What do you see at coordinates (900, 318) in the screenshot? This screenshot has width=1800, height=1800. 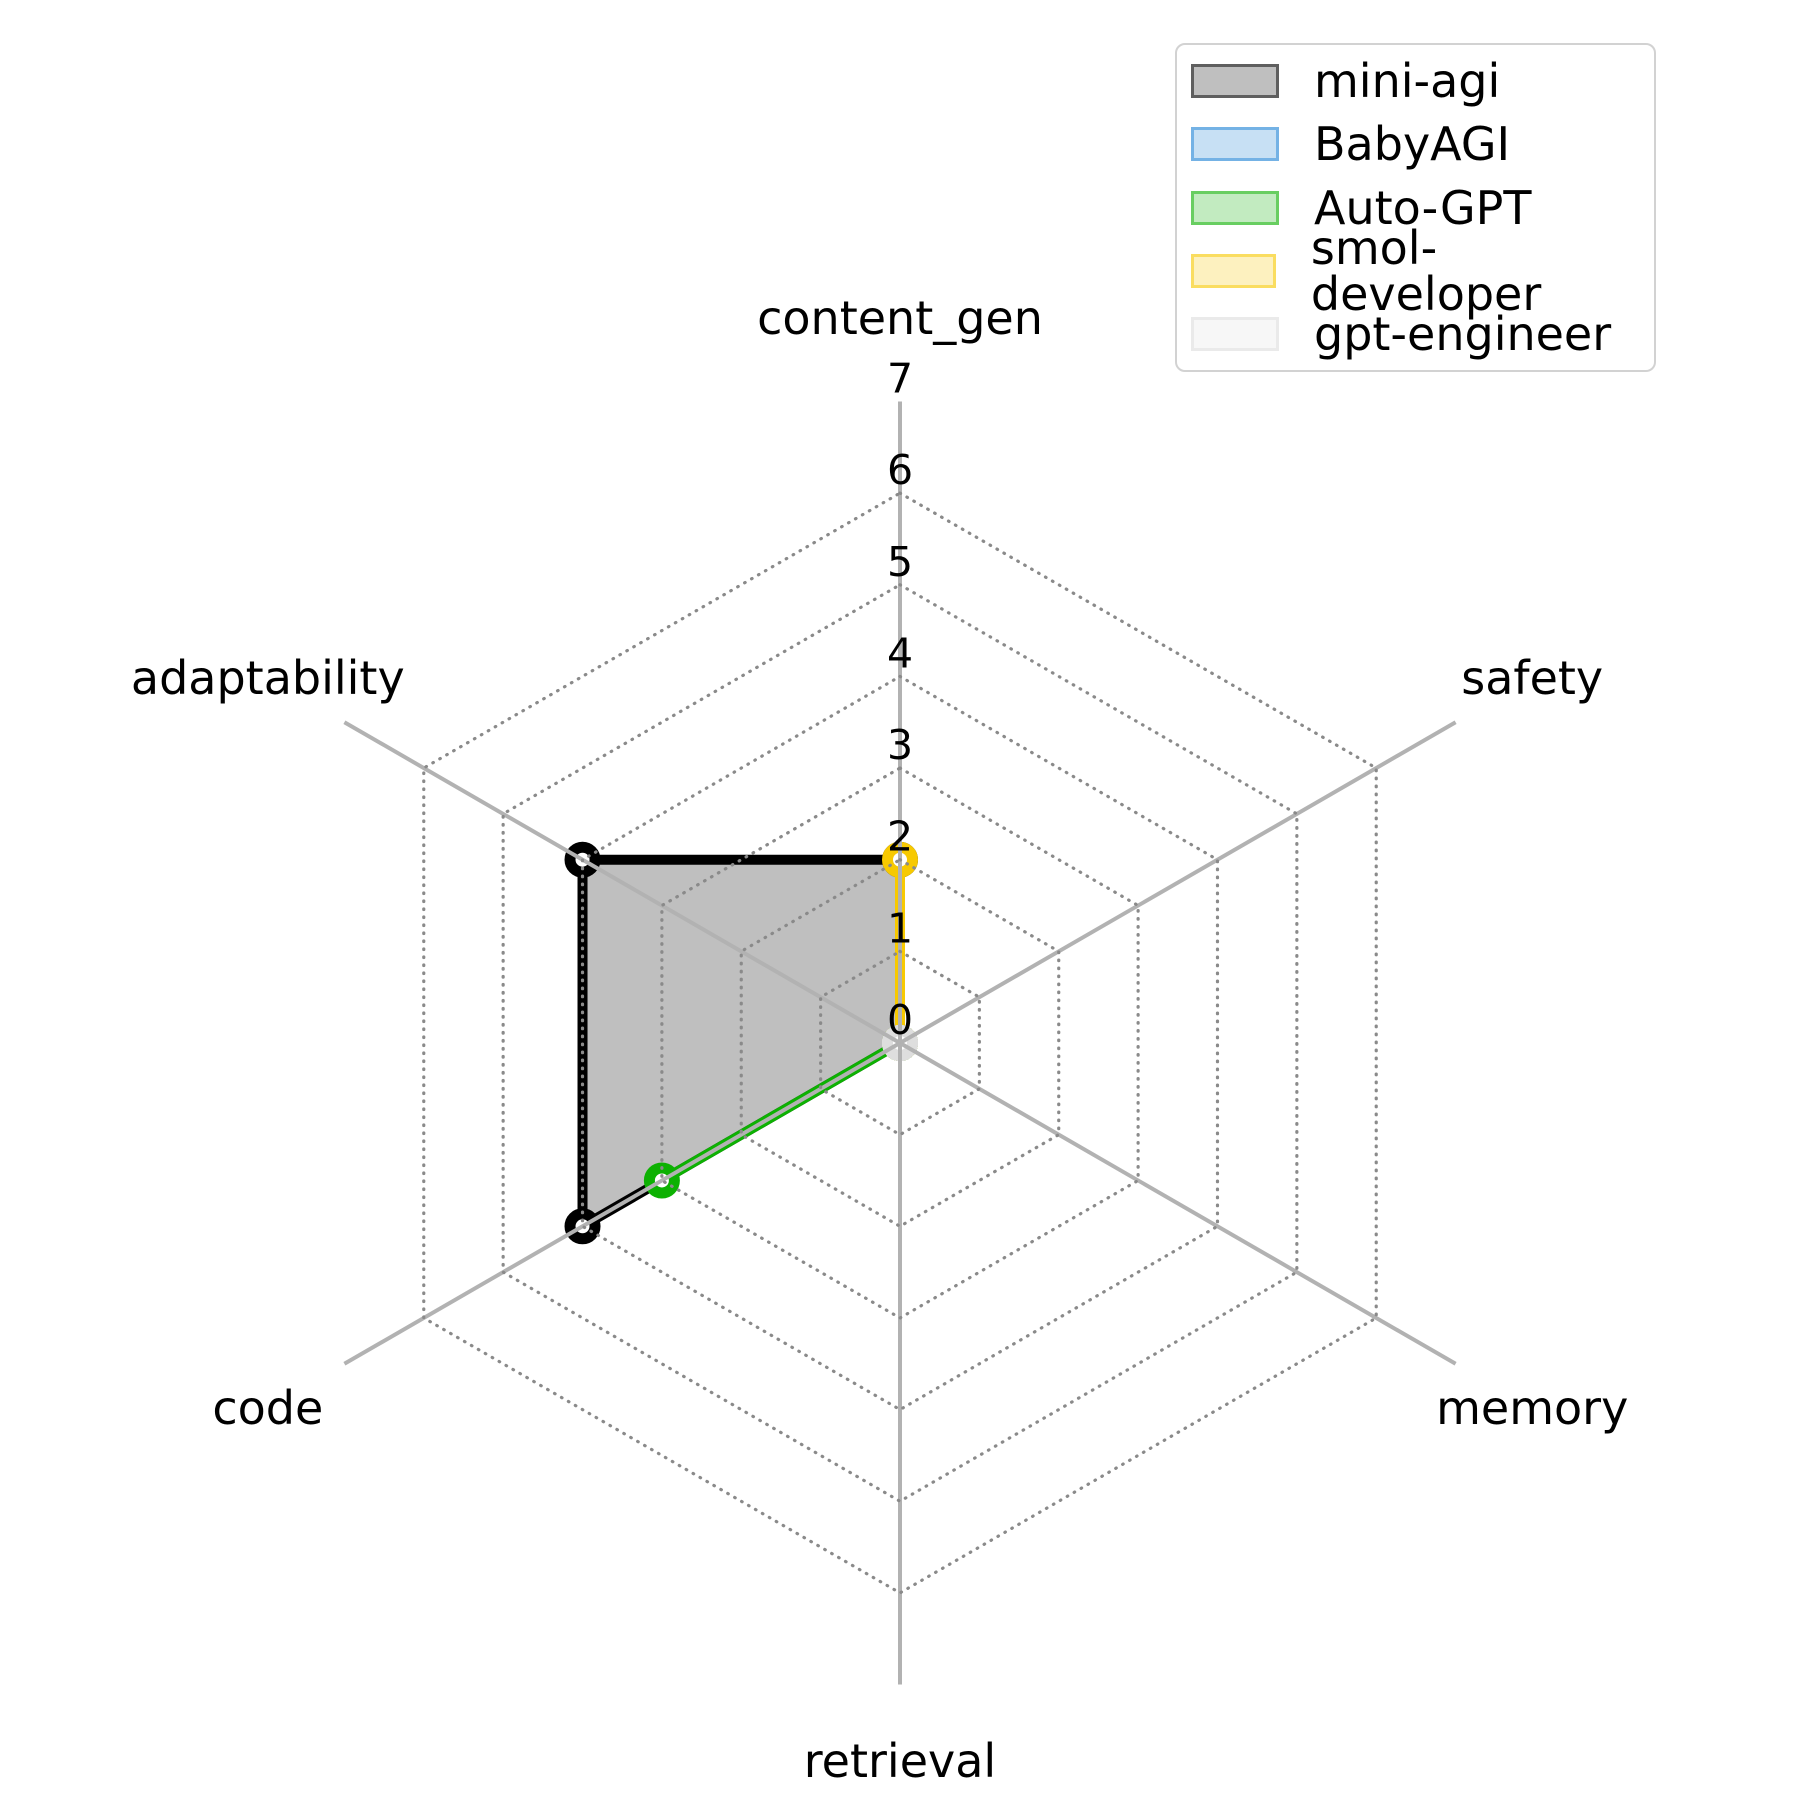 I see `axis-label-content_gen: content_gen` at bounding box center [900, 318].